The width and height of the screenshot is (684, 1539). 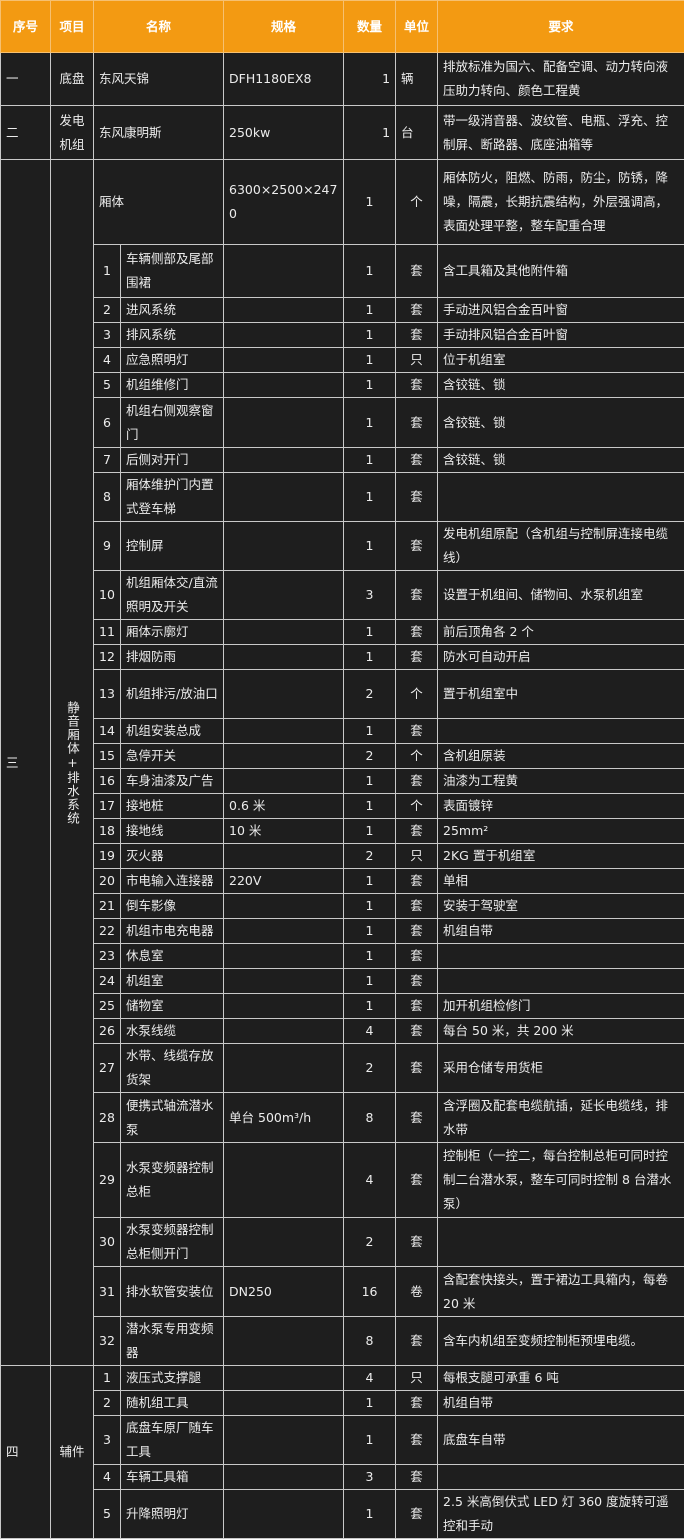 I want to click on section-item: 发电机组, so click(x=72, y=133).